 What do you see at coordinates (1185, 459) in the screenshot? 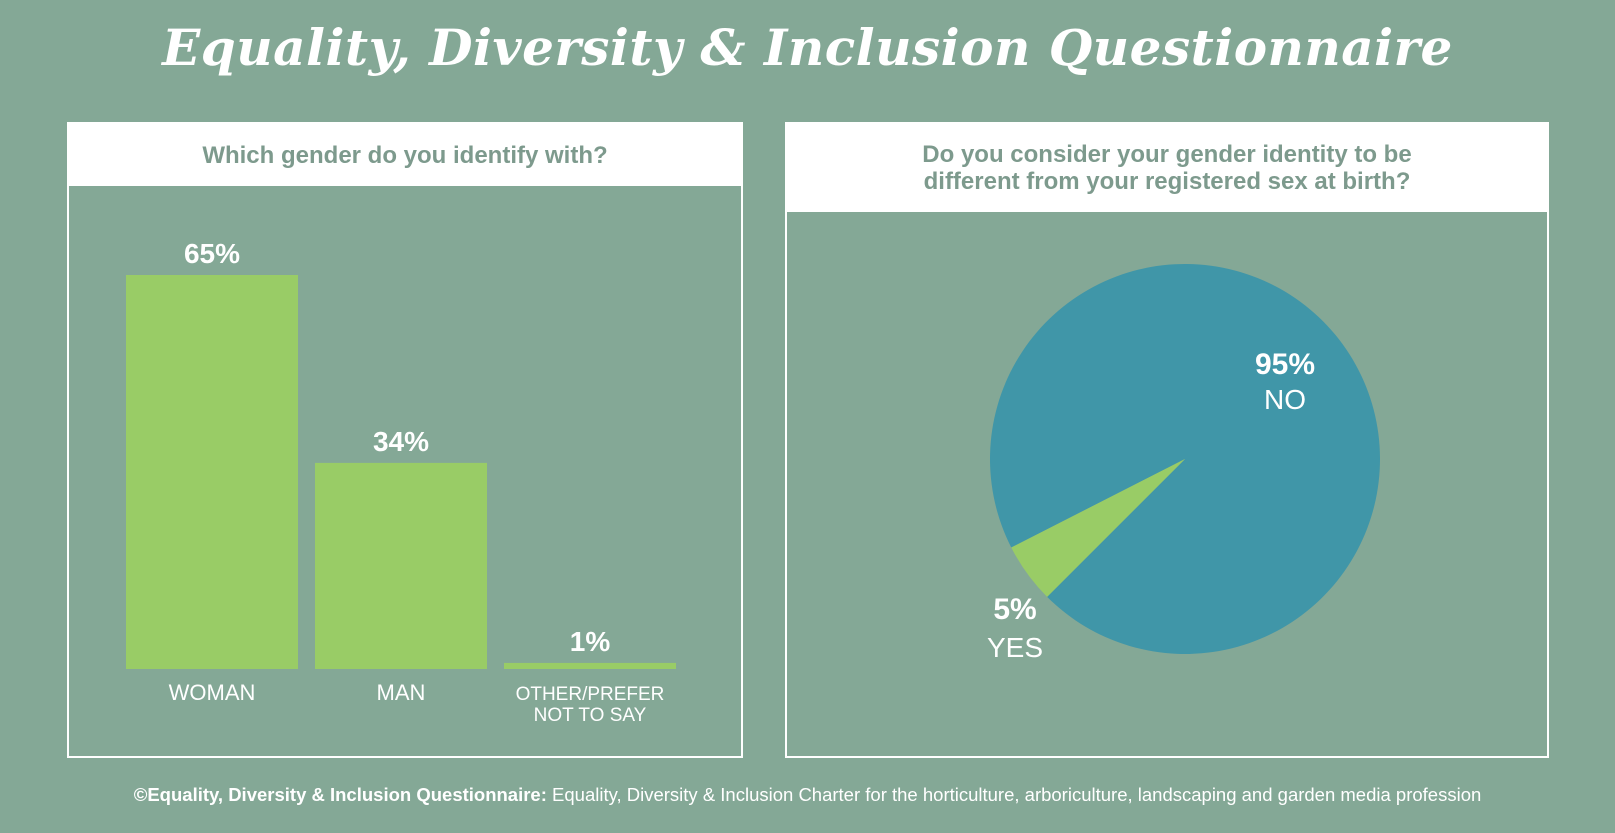
I see `pie-slice-no` at bounding box center [1185, 459].